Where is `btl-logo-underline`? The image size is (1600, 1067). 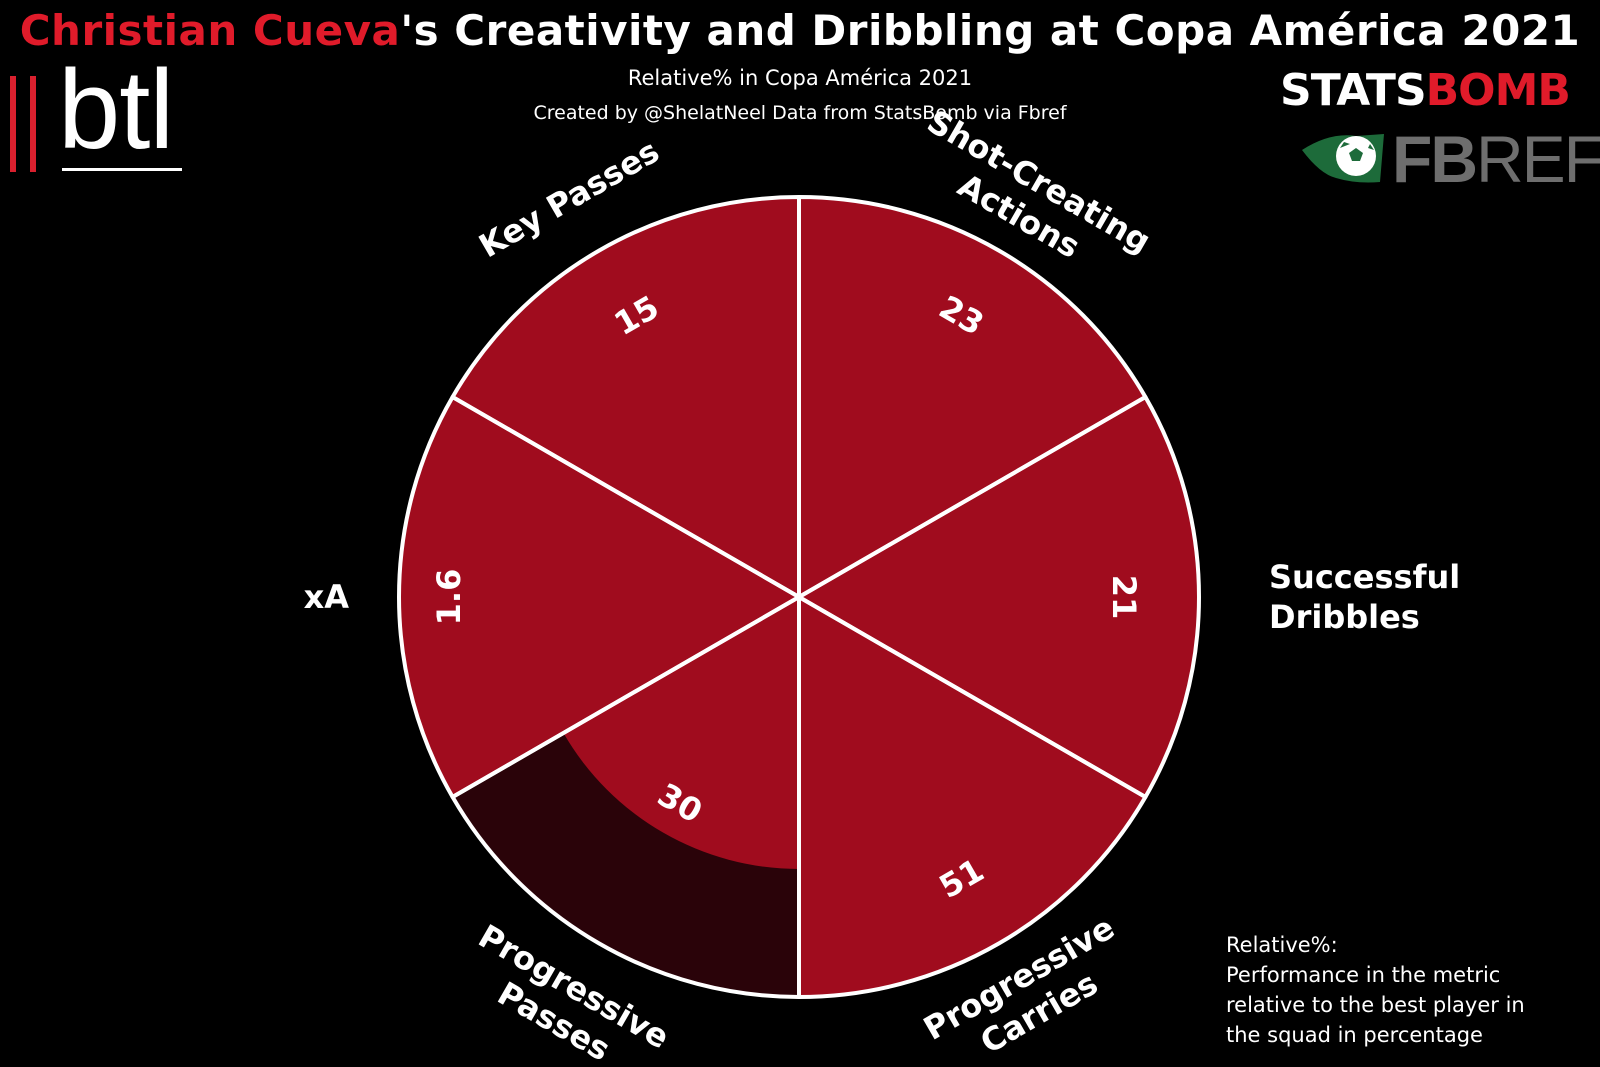 btl-logo-underline is located at coordinates (122, 169).